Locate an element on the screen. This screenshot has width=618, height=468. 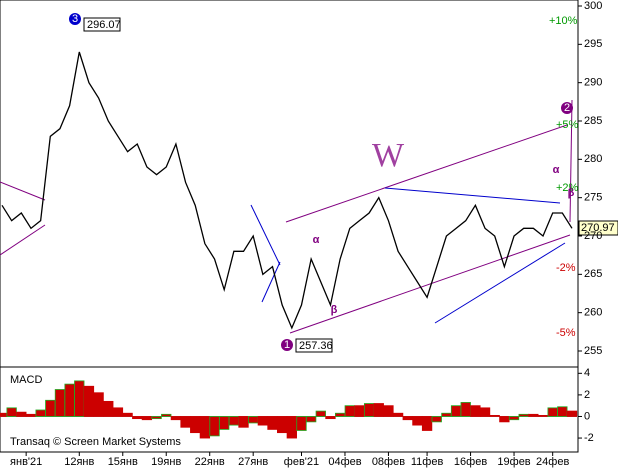
annotation: +5% is located at coordinates (567, 125).